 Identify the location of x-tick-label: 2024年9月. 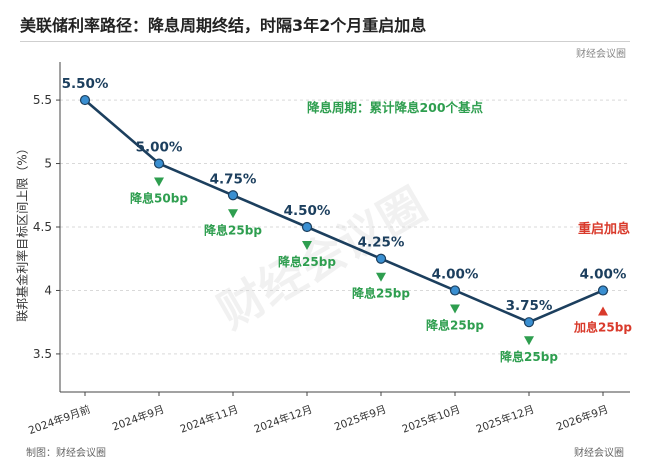
(138, 418).